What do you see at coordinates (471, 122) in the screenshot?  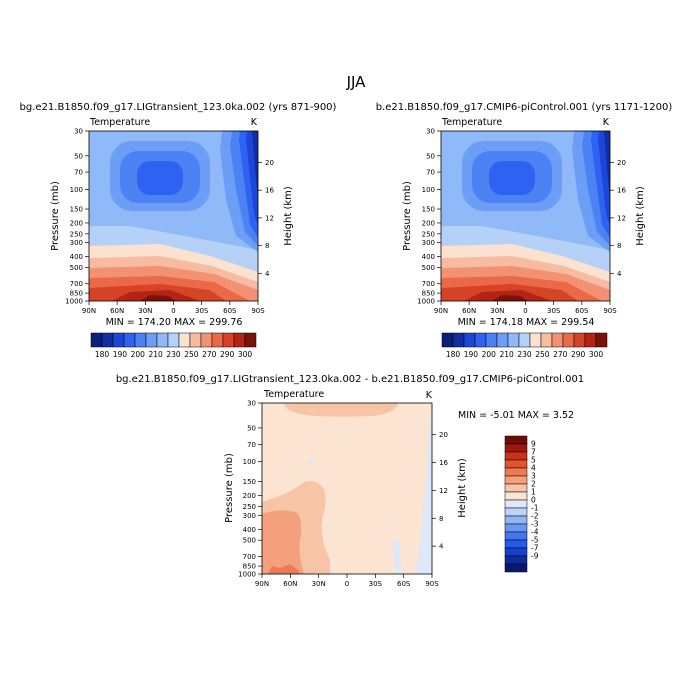 I see `right-variable-label: Temperature` at bounding box center [471, 122].